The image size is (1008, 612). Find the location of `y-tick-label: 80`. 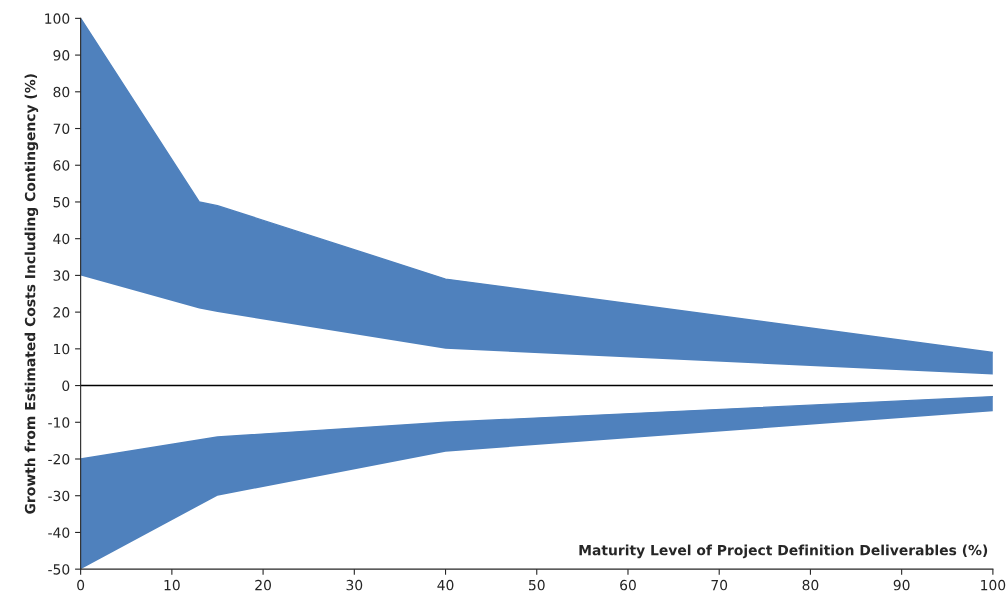

y-tick-label: 80 is located at coordinates (61, 92).